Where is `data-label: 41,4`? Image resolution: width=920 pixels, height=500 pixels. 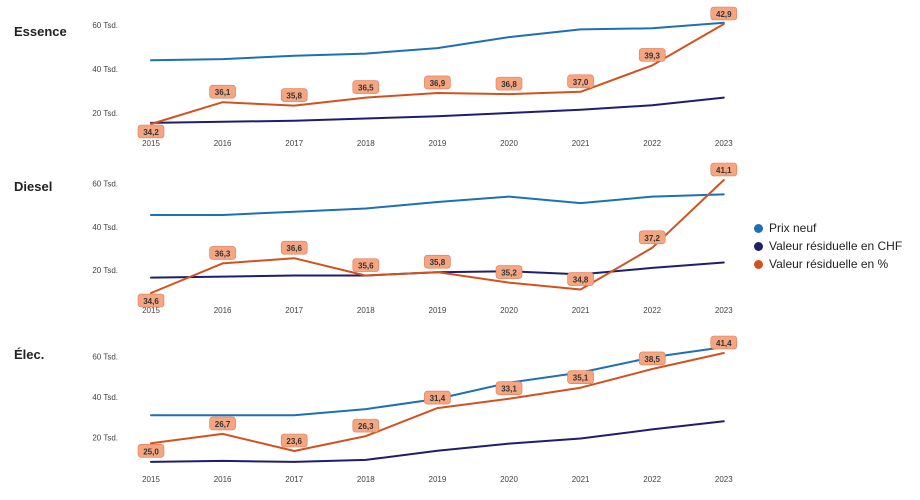
data-label: 41,4 is located at coordinates (724, 343).